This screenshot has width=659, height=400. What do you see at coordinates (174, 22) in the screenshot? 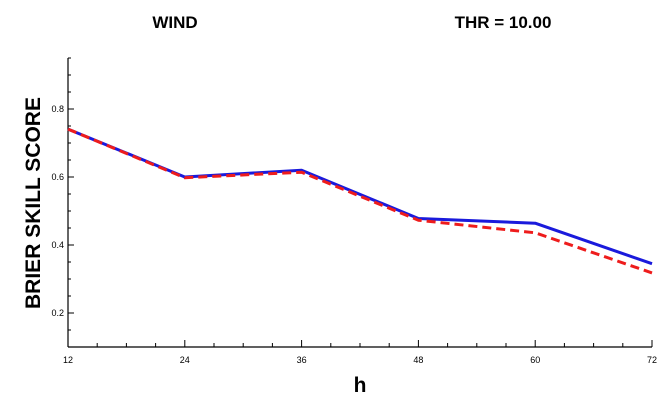
I see `chart-title: WIND` at bounding box center [174, 22].